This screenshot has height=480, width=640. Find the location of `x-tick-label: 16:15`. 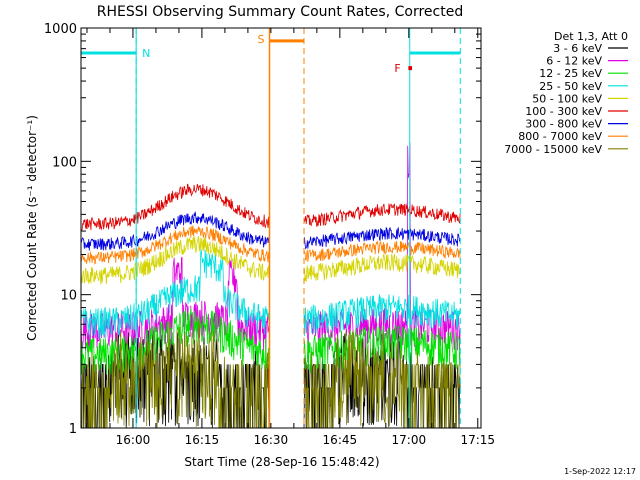

x-tick-label: 16:15 is located at coordinates (202, 440).